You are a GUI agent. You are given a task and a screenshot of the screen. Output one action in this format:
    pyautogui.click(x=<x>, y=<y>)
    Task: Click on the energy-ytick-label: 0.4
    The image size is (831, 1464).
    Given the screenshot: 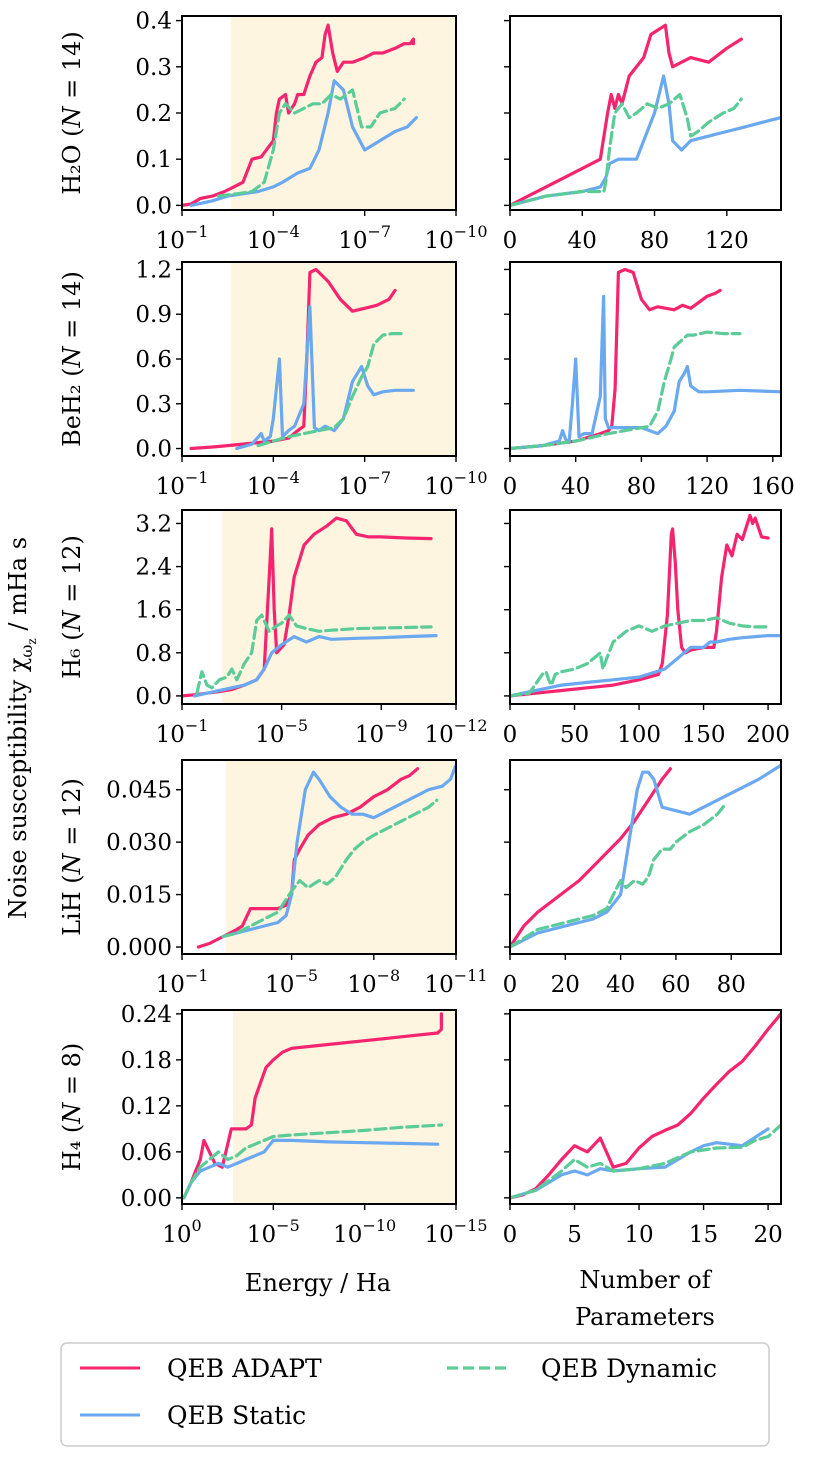 What is the action you would take?
    pyautogui.click(x=153, y=22)
    